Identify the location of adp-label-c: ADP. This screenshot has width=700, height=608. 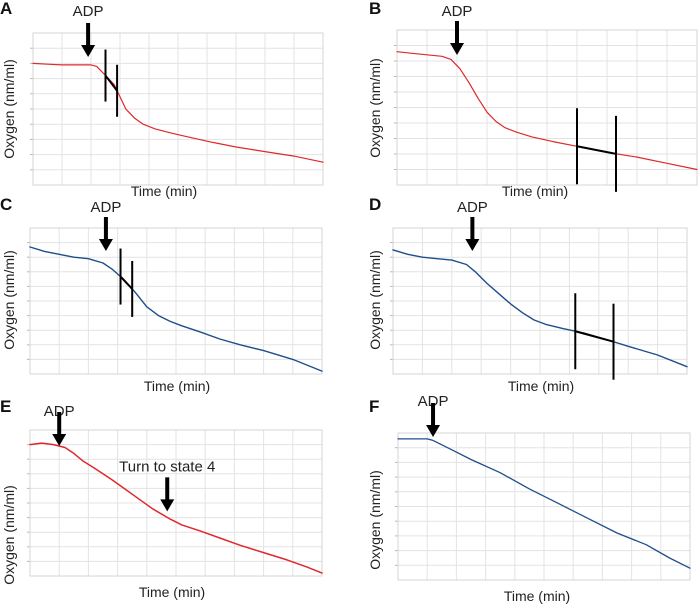
(105, 207).